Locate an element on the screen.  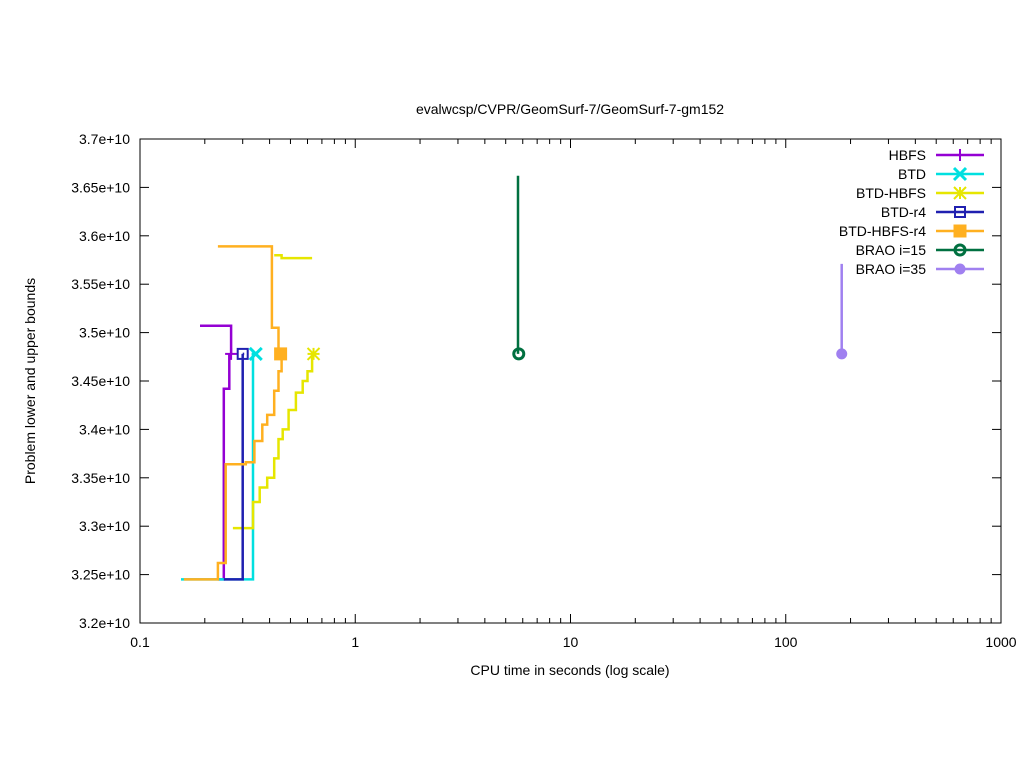
legend-label: HBFS is located at coordinates (907, 155).